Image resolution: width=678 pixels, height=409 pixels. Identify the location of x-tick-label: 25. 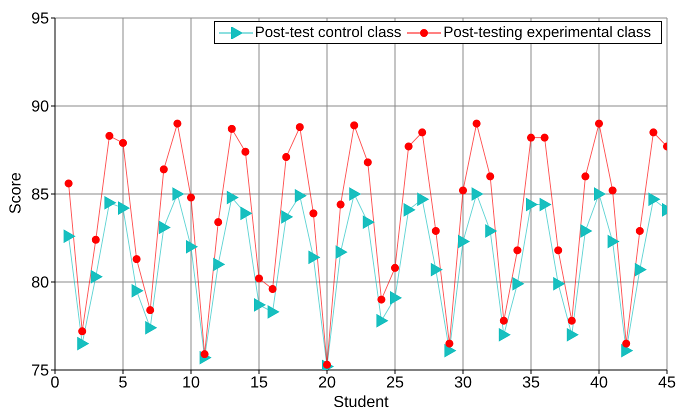
(395, 383).